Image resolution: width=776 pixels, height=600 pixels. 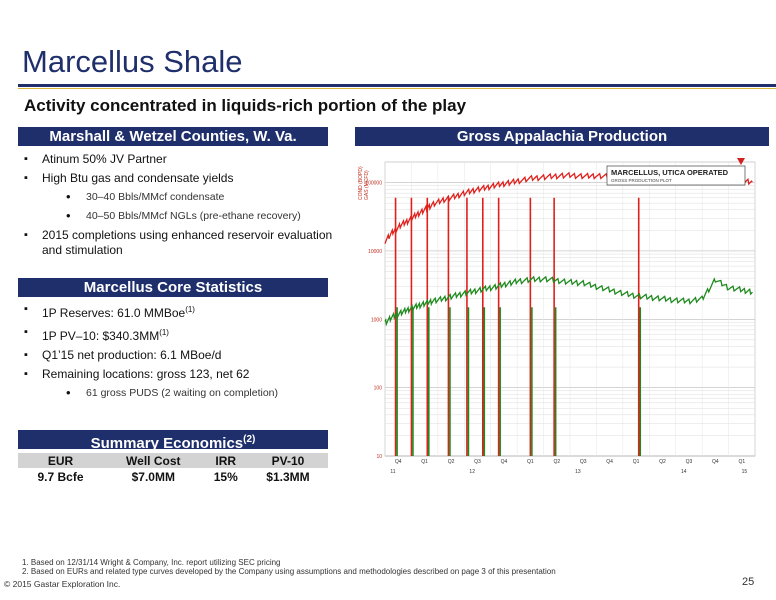 I want to click on column-header: IRR, so click(x=225, y=460).